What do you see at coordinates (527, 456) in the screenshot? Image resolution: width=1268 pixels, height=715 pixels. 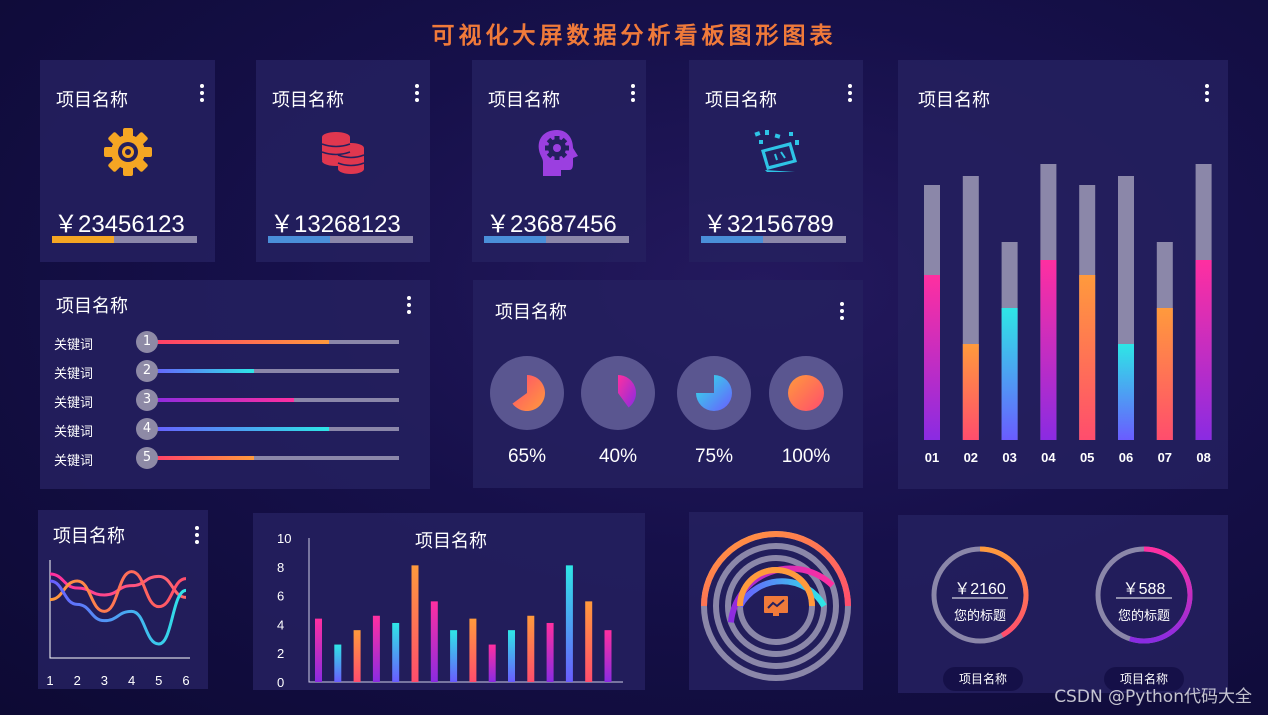 I see `pie-percent-label: 65%` at bounding box center [527, 456].